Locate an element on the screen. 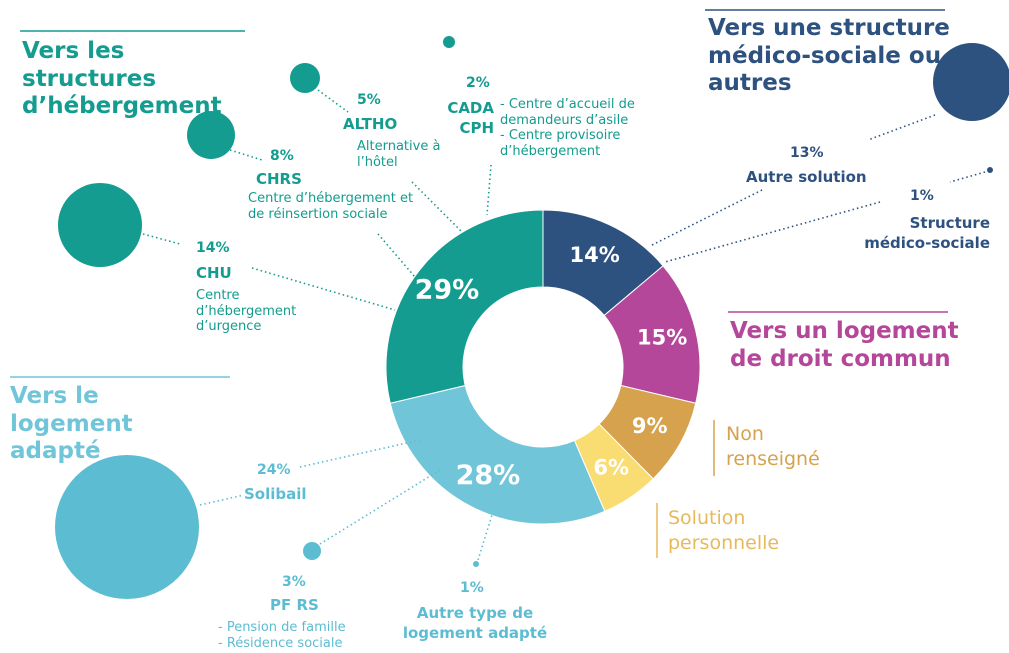 The image size is (1009, 653). detail-description: - Centre provisoire d’hébergement is located at coordinates (560, 143).